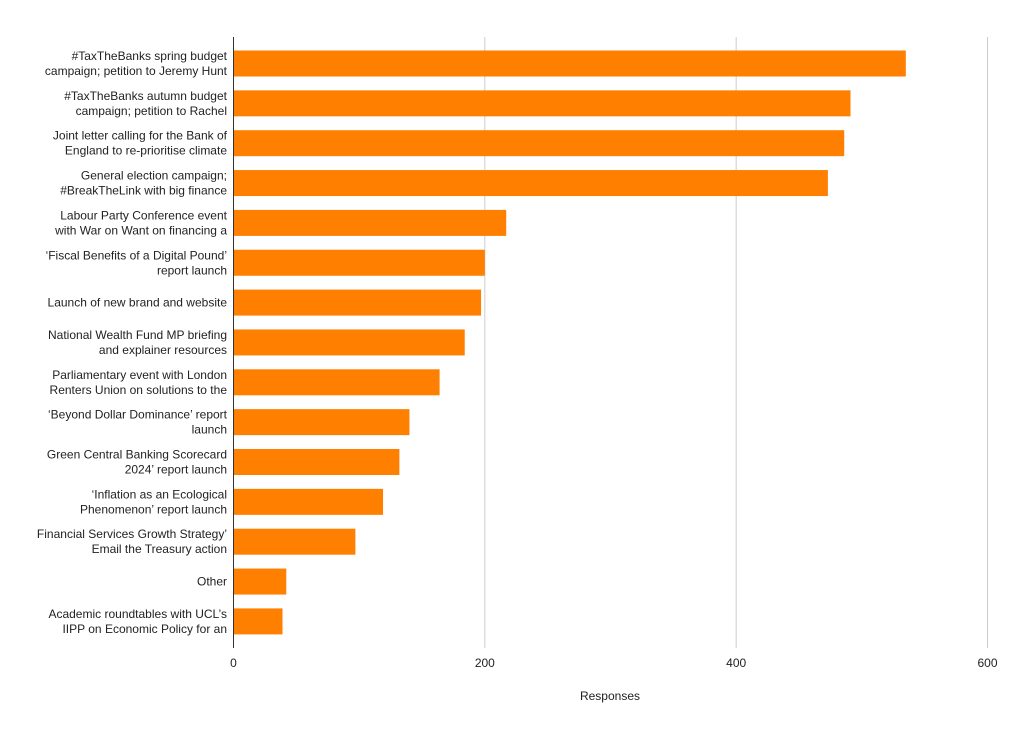  I want to click on category-label-line: Financial Services Growth Strategy’, so click(132, 534).